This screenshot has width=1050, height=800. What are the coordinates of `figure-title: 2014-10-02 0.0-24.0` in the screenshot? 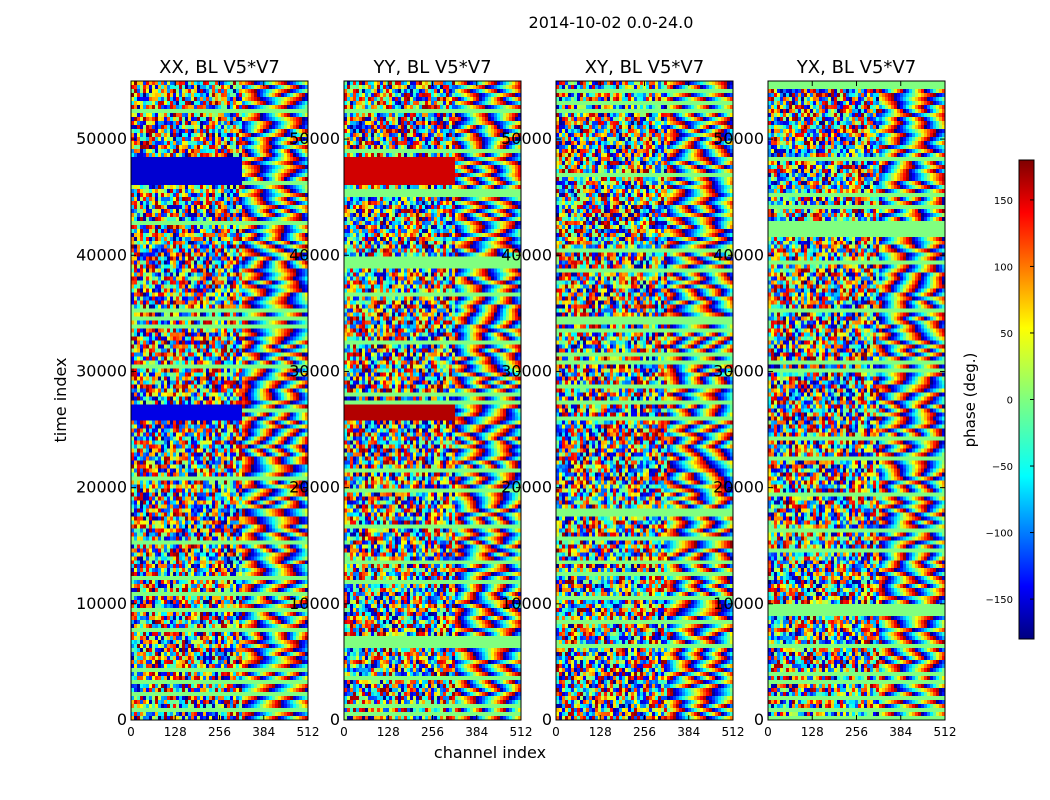 It's located at (611, 22).